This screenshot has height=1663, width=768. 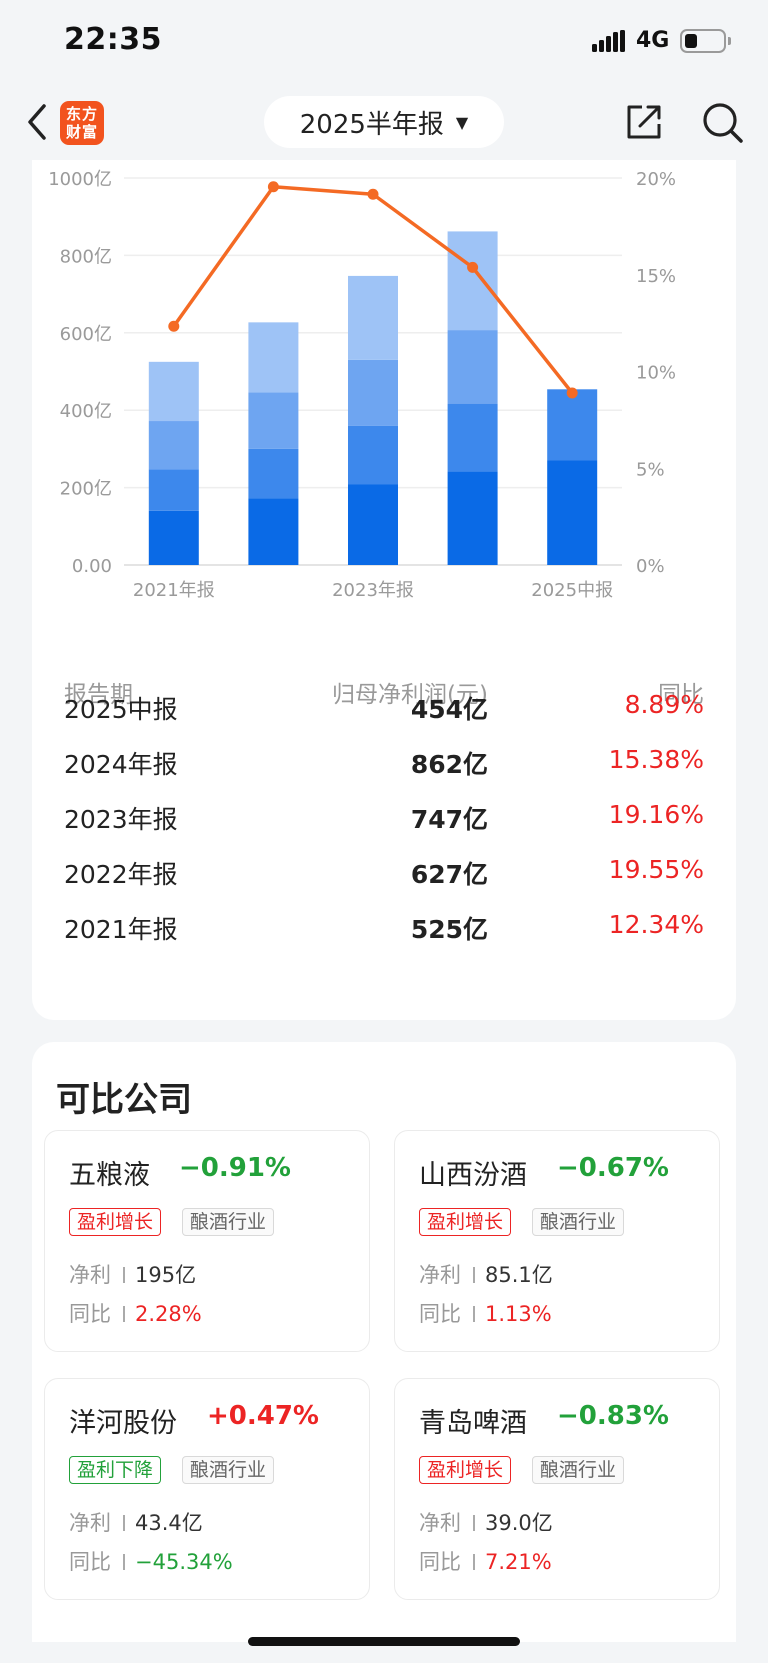 What do you see at coordinates (656, 759) in the screenshot?
I see `row-yoy: 15.38%` at bounding box center [656, 759].